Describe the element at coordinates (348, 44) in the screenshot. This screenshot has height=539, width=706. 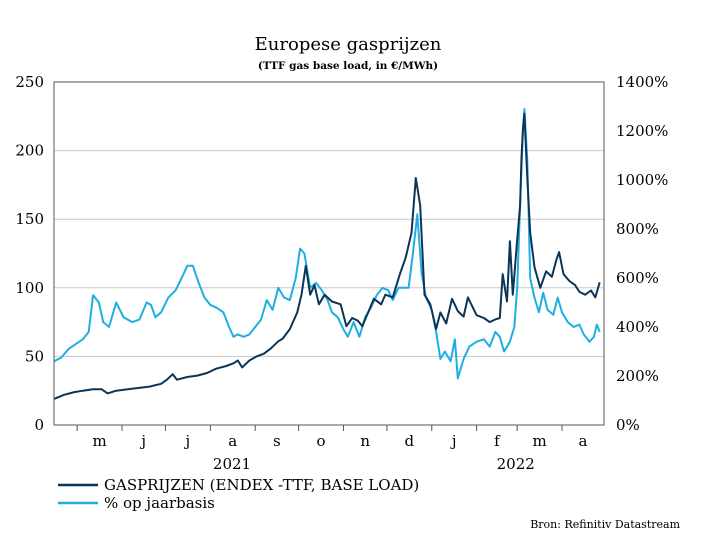
I see `chart-title: Europese gasprijzen` at that location.